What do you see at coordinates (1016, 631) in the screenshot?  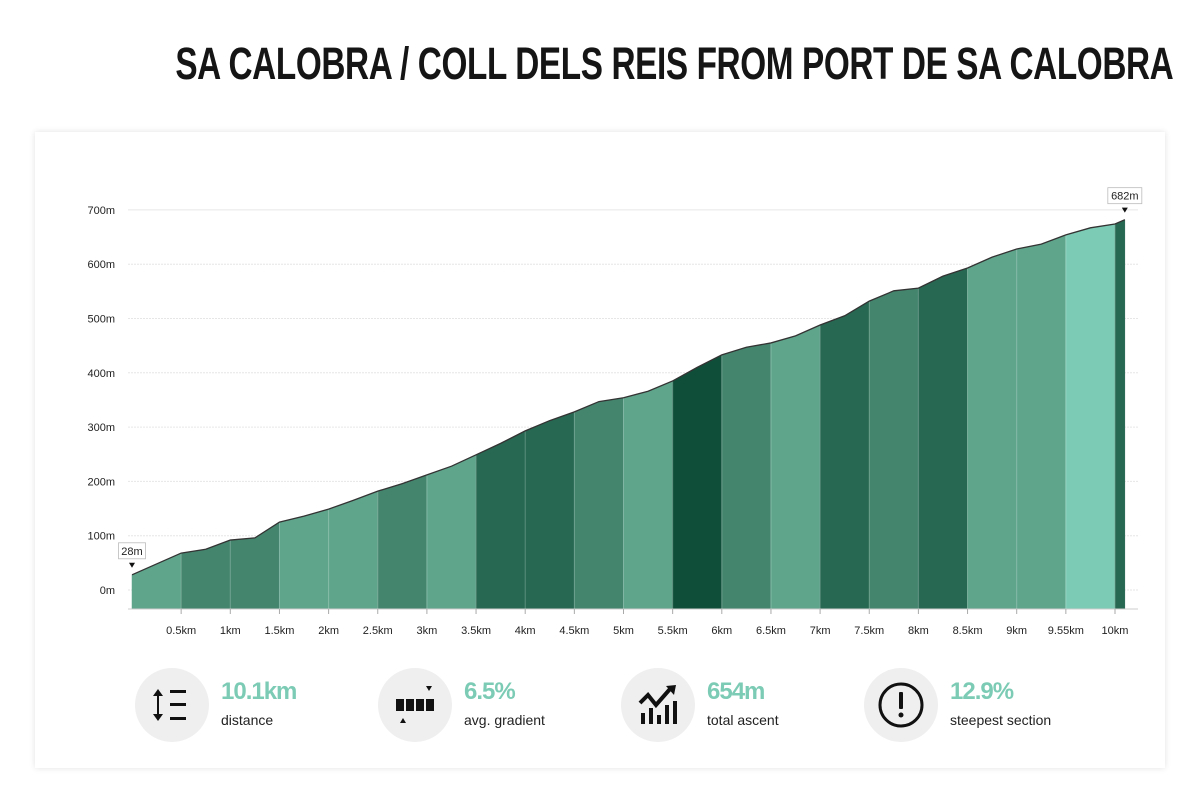 I see `x-tick-label: 9km` at bounding box center [1016, 631].